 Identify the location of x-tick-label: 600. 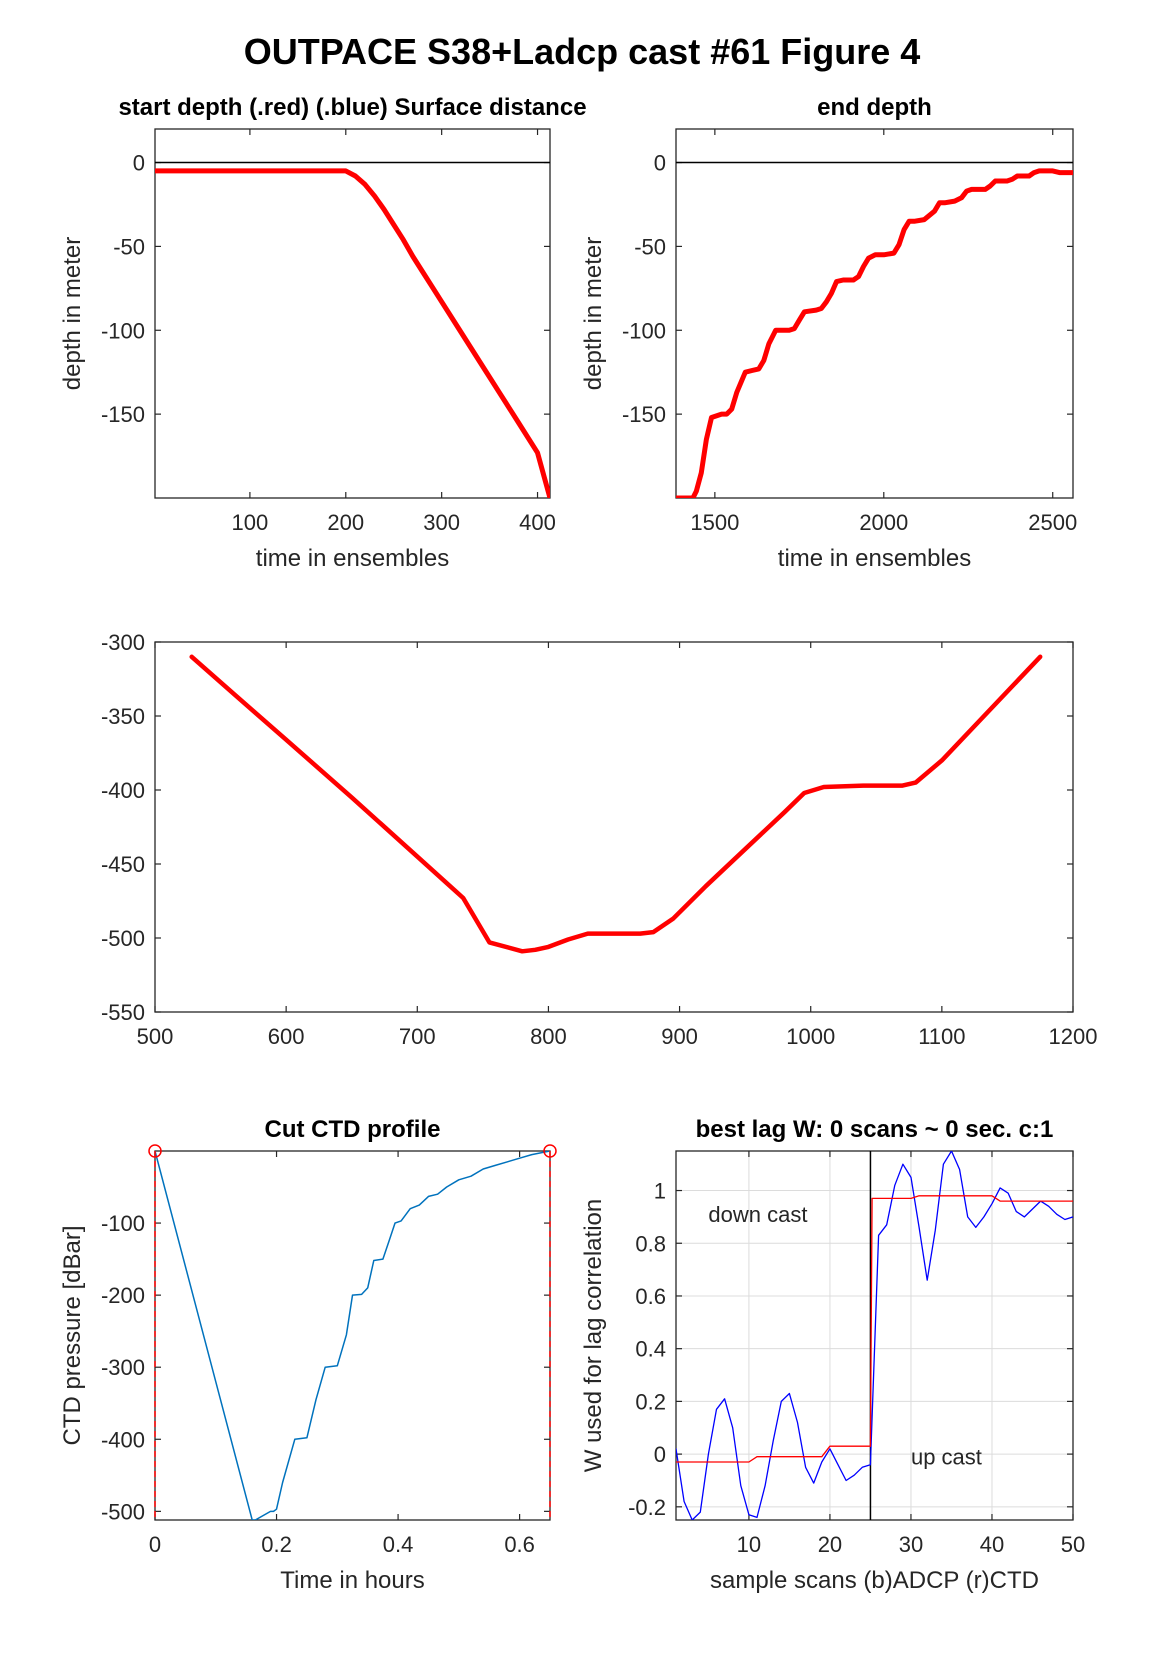
(286, 1036).